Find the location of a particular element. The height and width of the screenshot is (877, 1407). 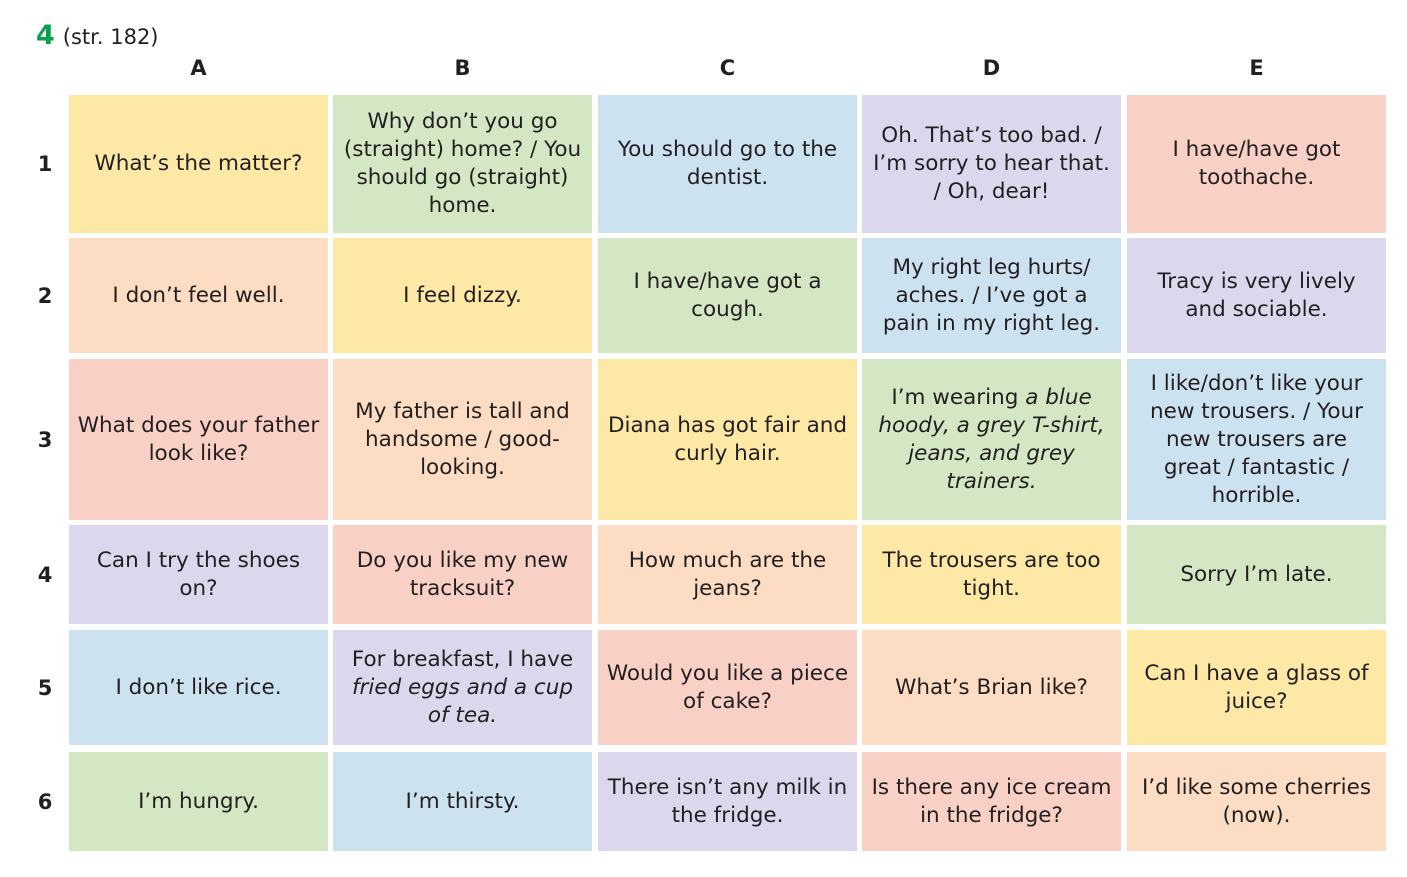

column-header-c: C is located at coordinates (727, 68).